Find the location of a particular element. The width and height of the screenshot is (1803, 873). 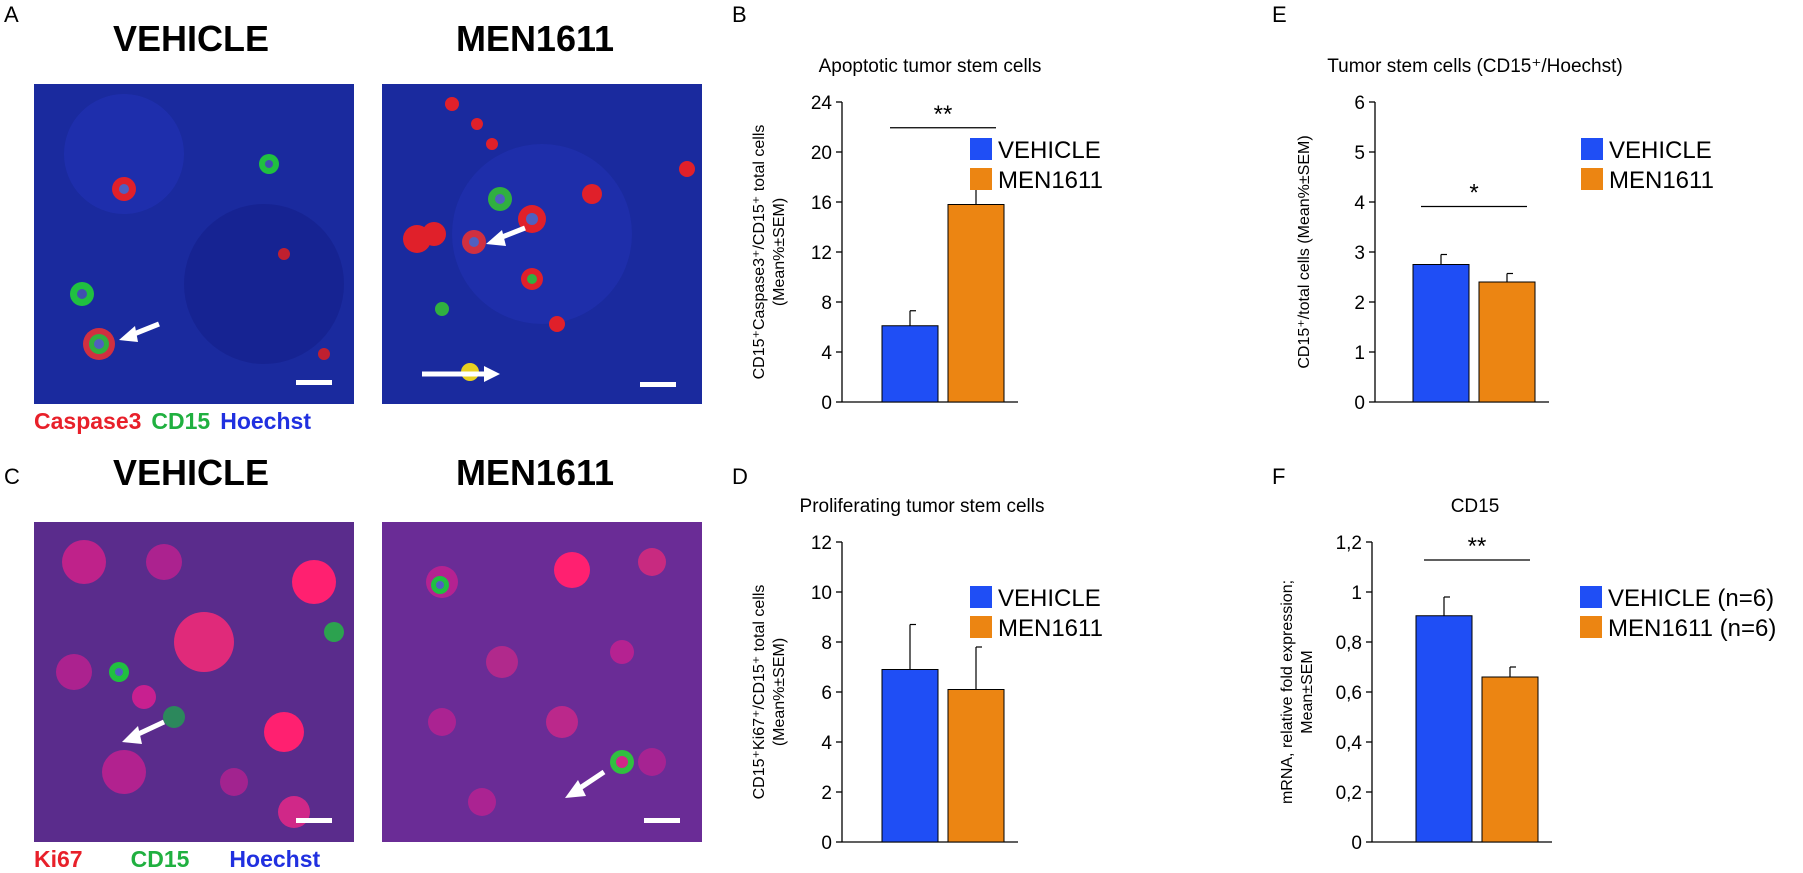

legend-label: MEN1611 (n=6) is located at coordinates (1692, 628).